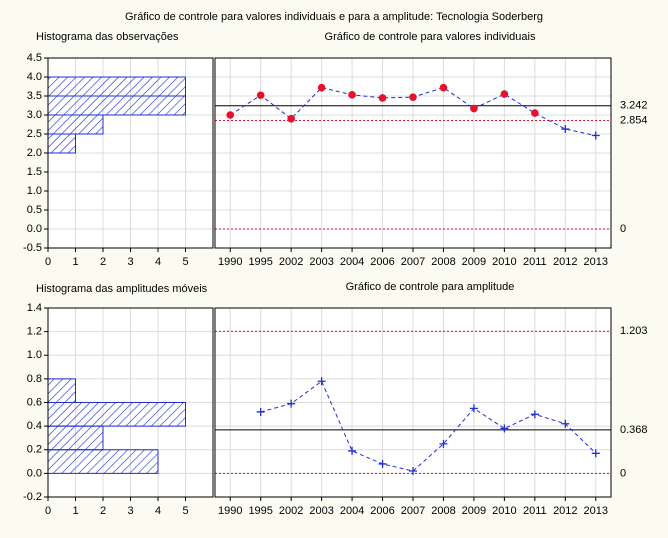  I want to click on y-tick-label: -0.2, so click(32, 497).